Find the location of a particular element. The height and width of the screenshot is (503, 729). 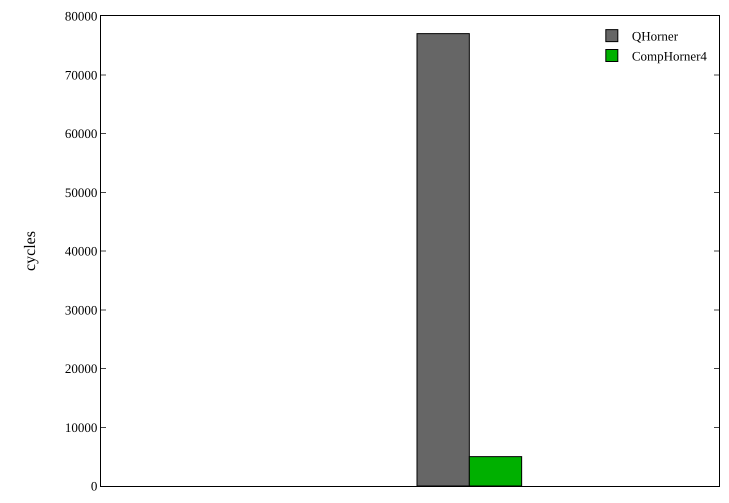

y-tick-label: 20000 is located at coordinates (81, 368).